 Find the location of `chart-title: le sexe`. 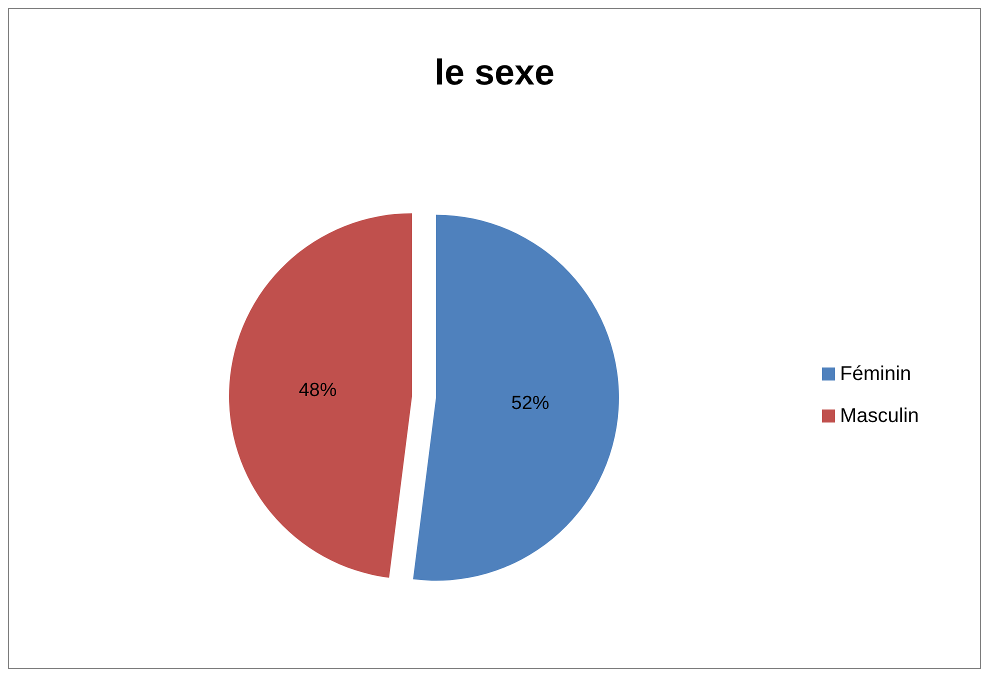

chart-title: le sexe is located at coordinates (494, 72).